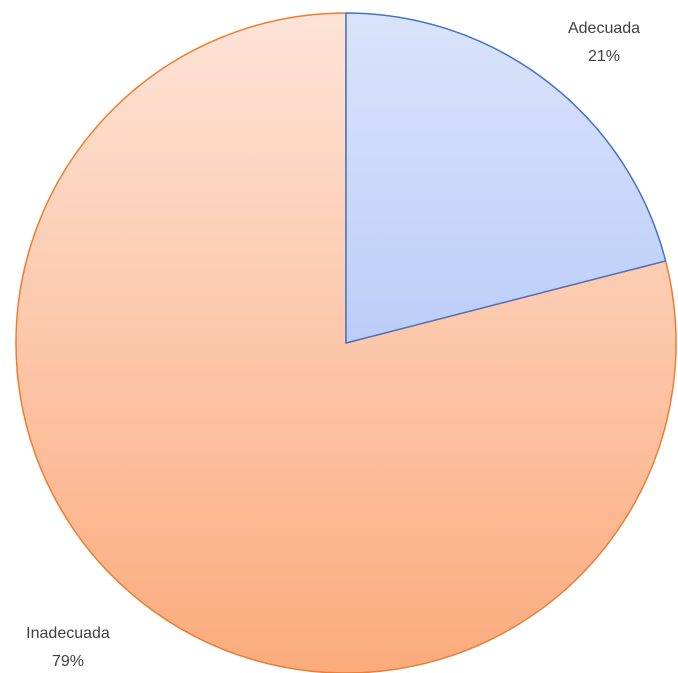 This screenshot has height=673, width=678. What do you see at coordinates (604, 56) in the screenshot?
I see `data-label-value: 21%` at bounding box center [604, 56].